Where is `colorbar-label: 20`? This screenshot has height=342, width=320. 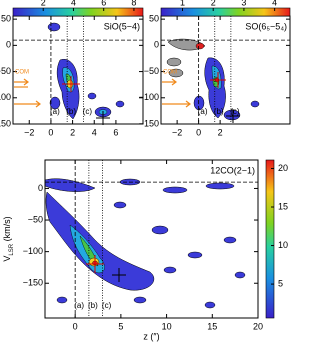 colorbar-label: 20 is located at coordinates (283, 168).